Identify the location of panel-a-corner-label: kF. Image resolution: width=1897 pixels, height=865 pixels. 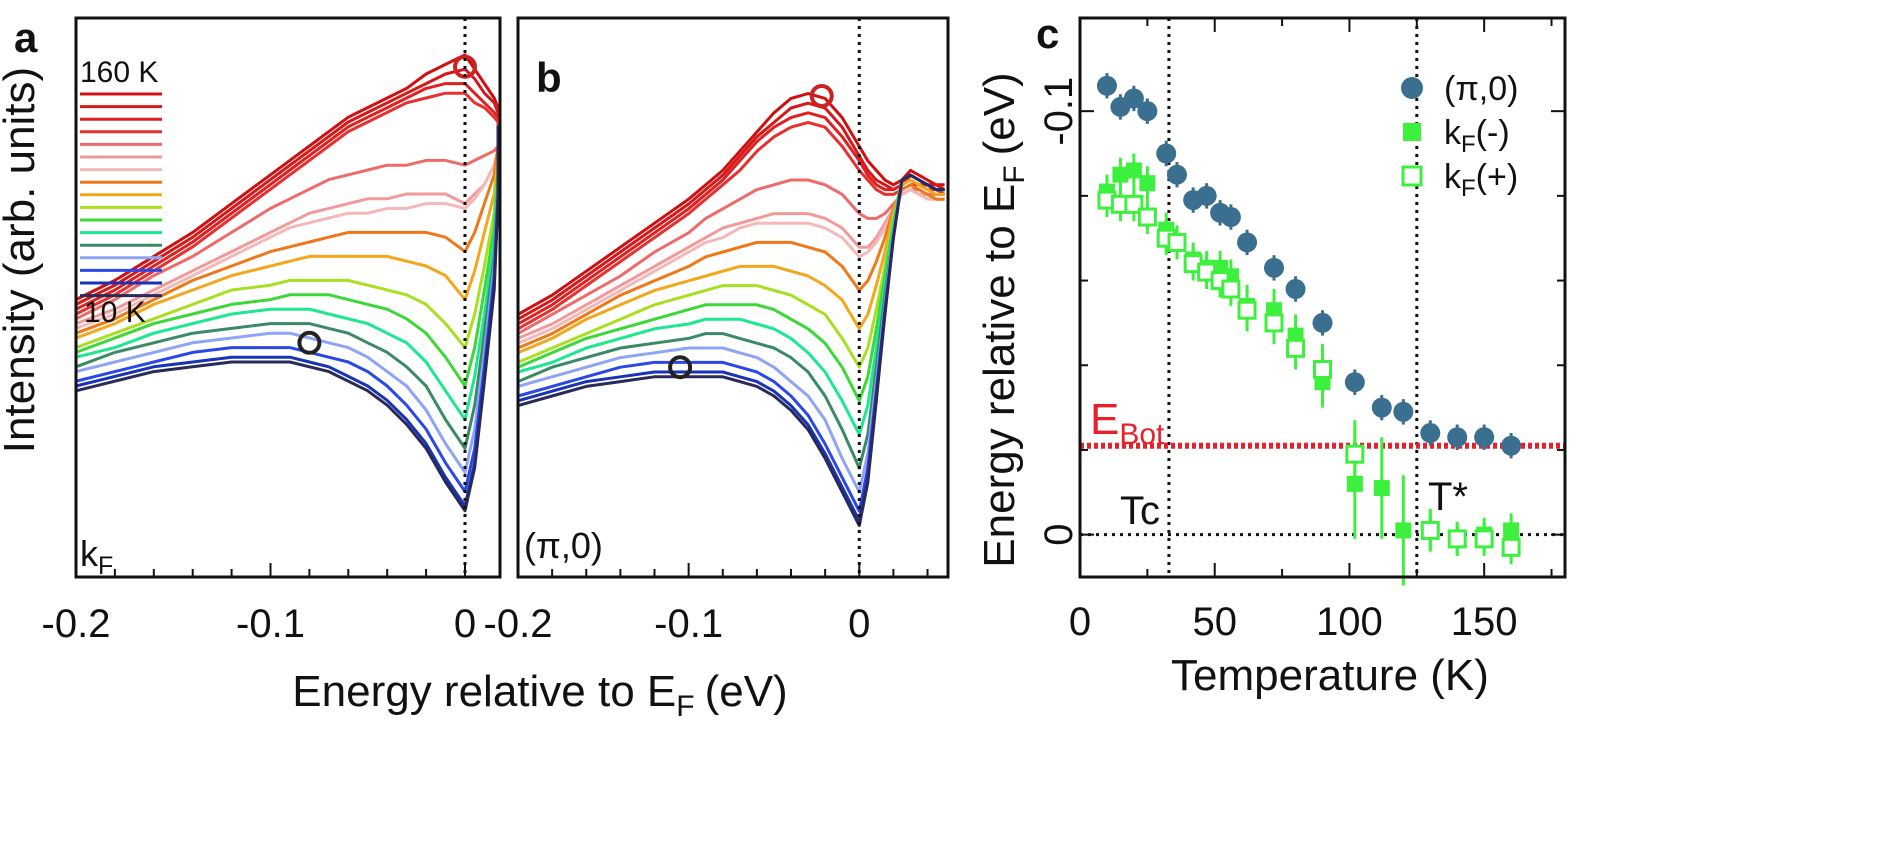
(96, 556).